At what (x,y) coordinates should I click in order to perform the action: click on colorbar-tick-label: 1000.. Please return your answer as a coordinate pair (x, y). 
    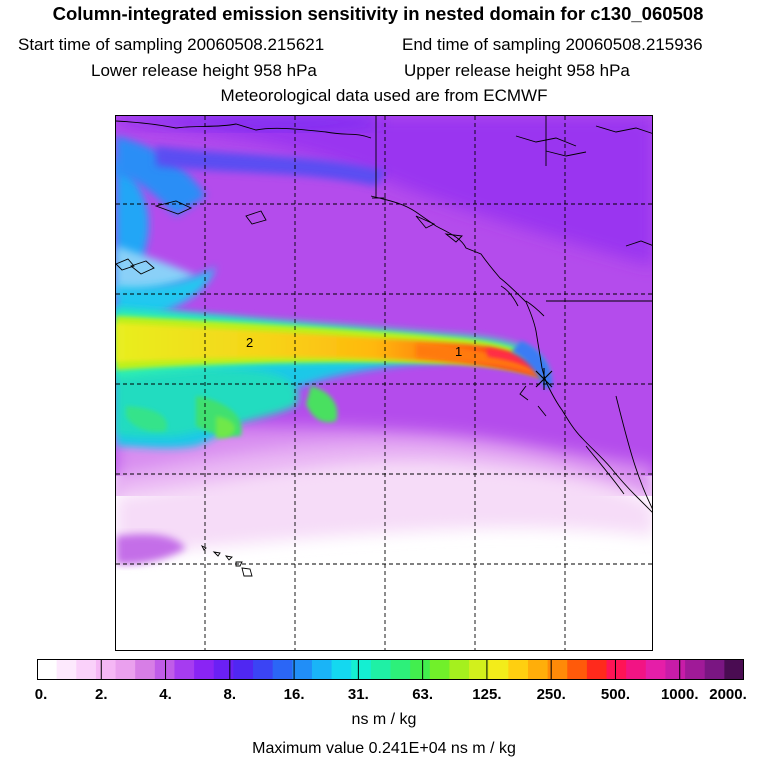
    Looking at the image, I should click on (679, 694).